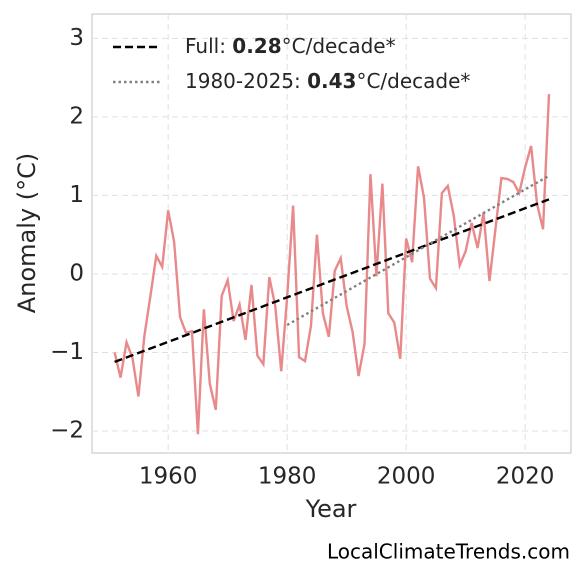 The height and width of the screenshot is (580, 585). What do you see at coordinates (168, 477) in the screenshot?
I see `x-tick-label: 1960` at bounding box center [168, 477].